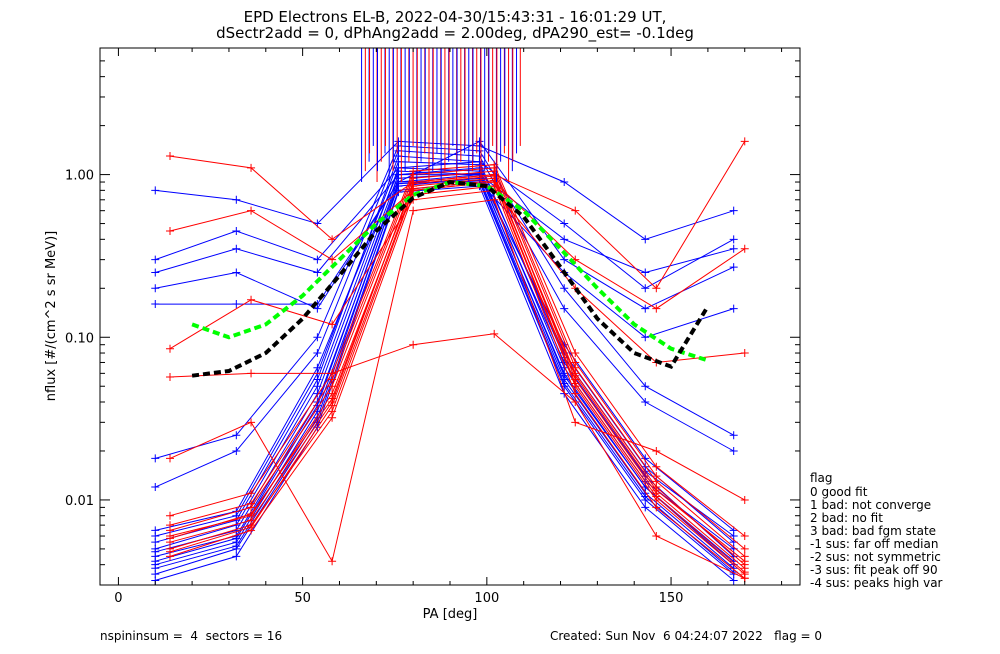 The width and height of the screenshot is (1000, 654). What do you see at coordinates (486, 598) in the screenshot?
I see `x-tick-label: 100` at bounding box center [486, 598].